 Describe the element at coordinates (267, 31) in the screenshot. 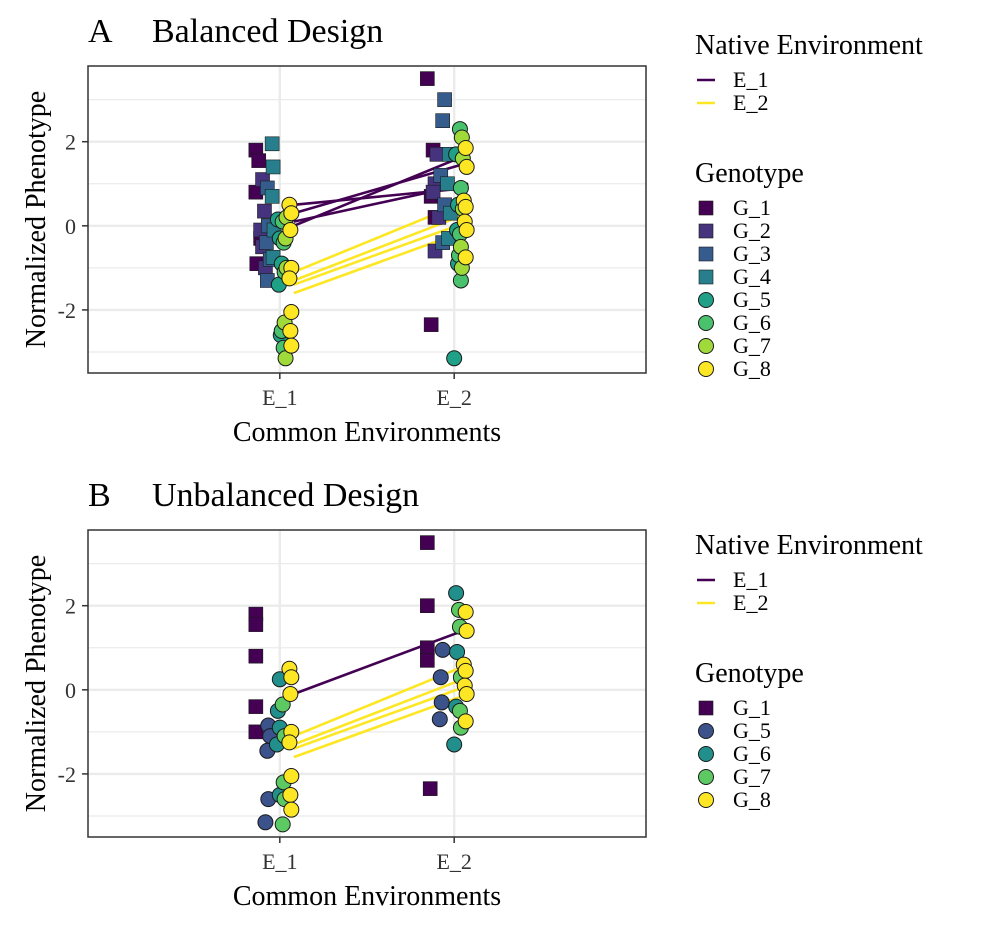

I see `panel-title: Balanced Design` at that location.